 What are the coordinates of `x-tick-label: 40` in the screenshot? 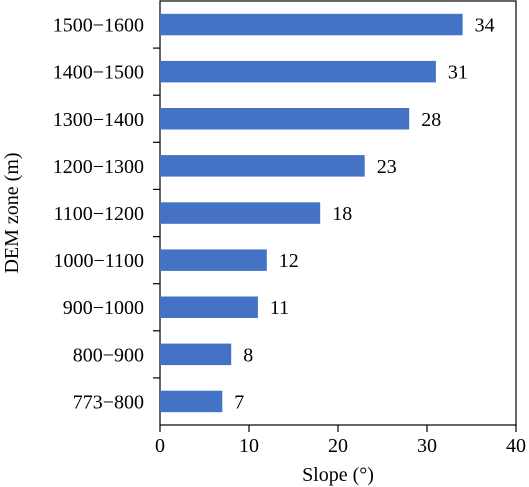 It's located at (516, 446).